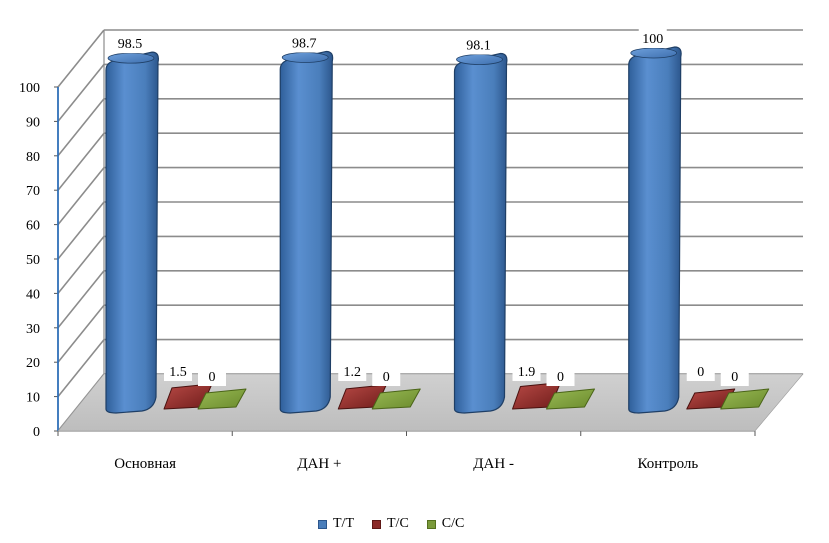 The image size is (829, 543). I want to click on legend-item-tt: T/T, so click(336, 524).